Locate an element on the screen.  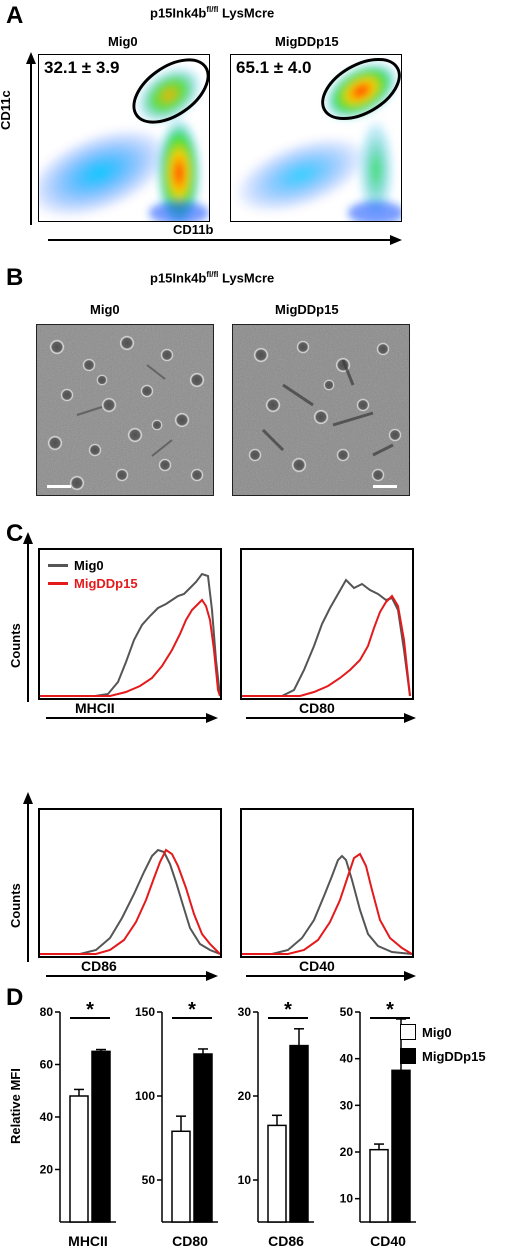
x-label-cd86: CD86 is located at coordinates (99, 966).